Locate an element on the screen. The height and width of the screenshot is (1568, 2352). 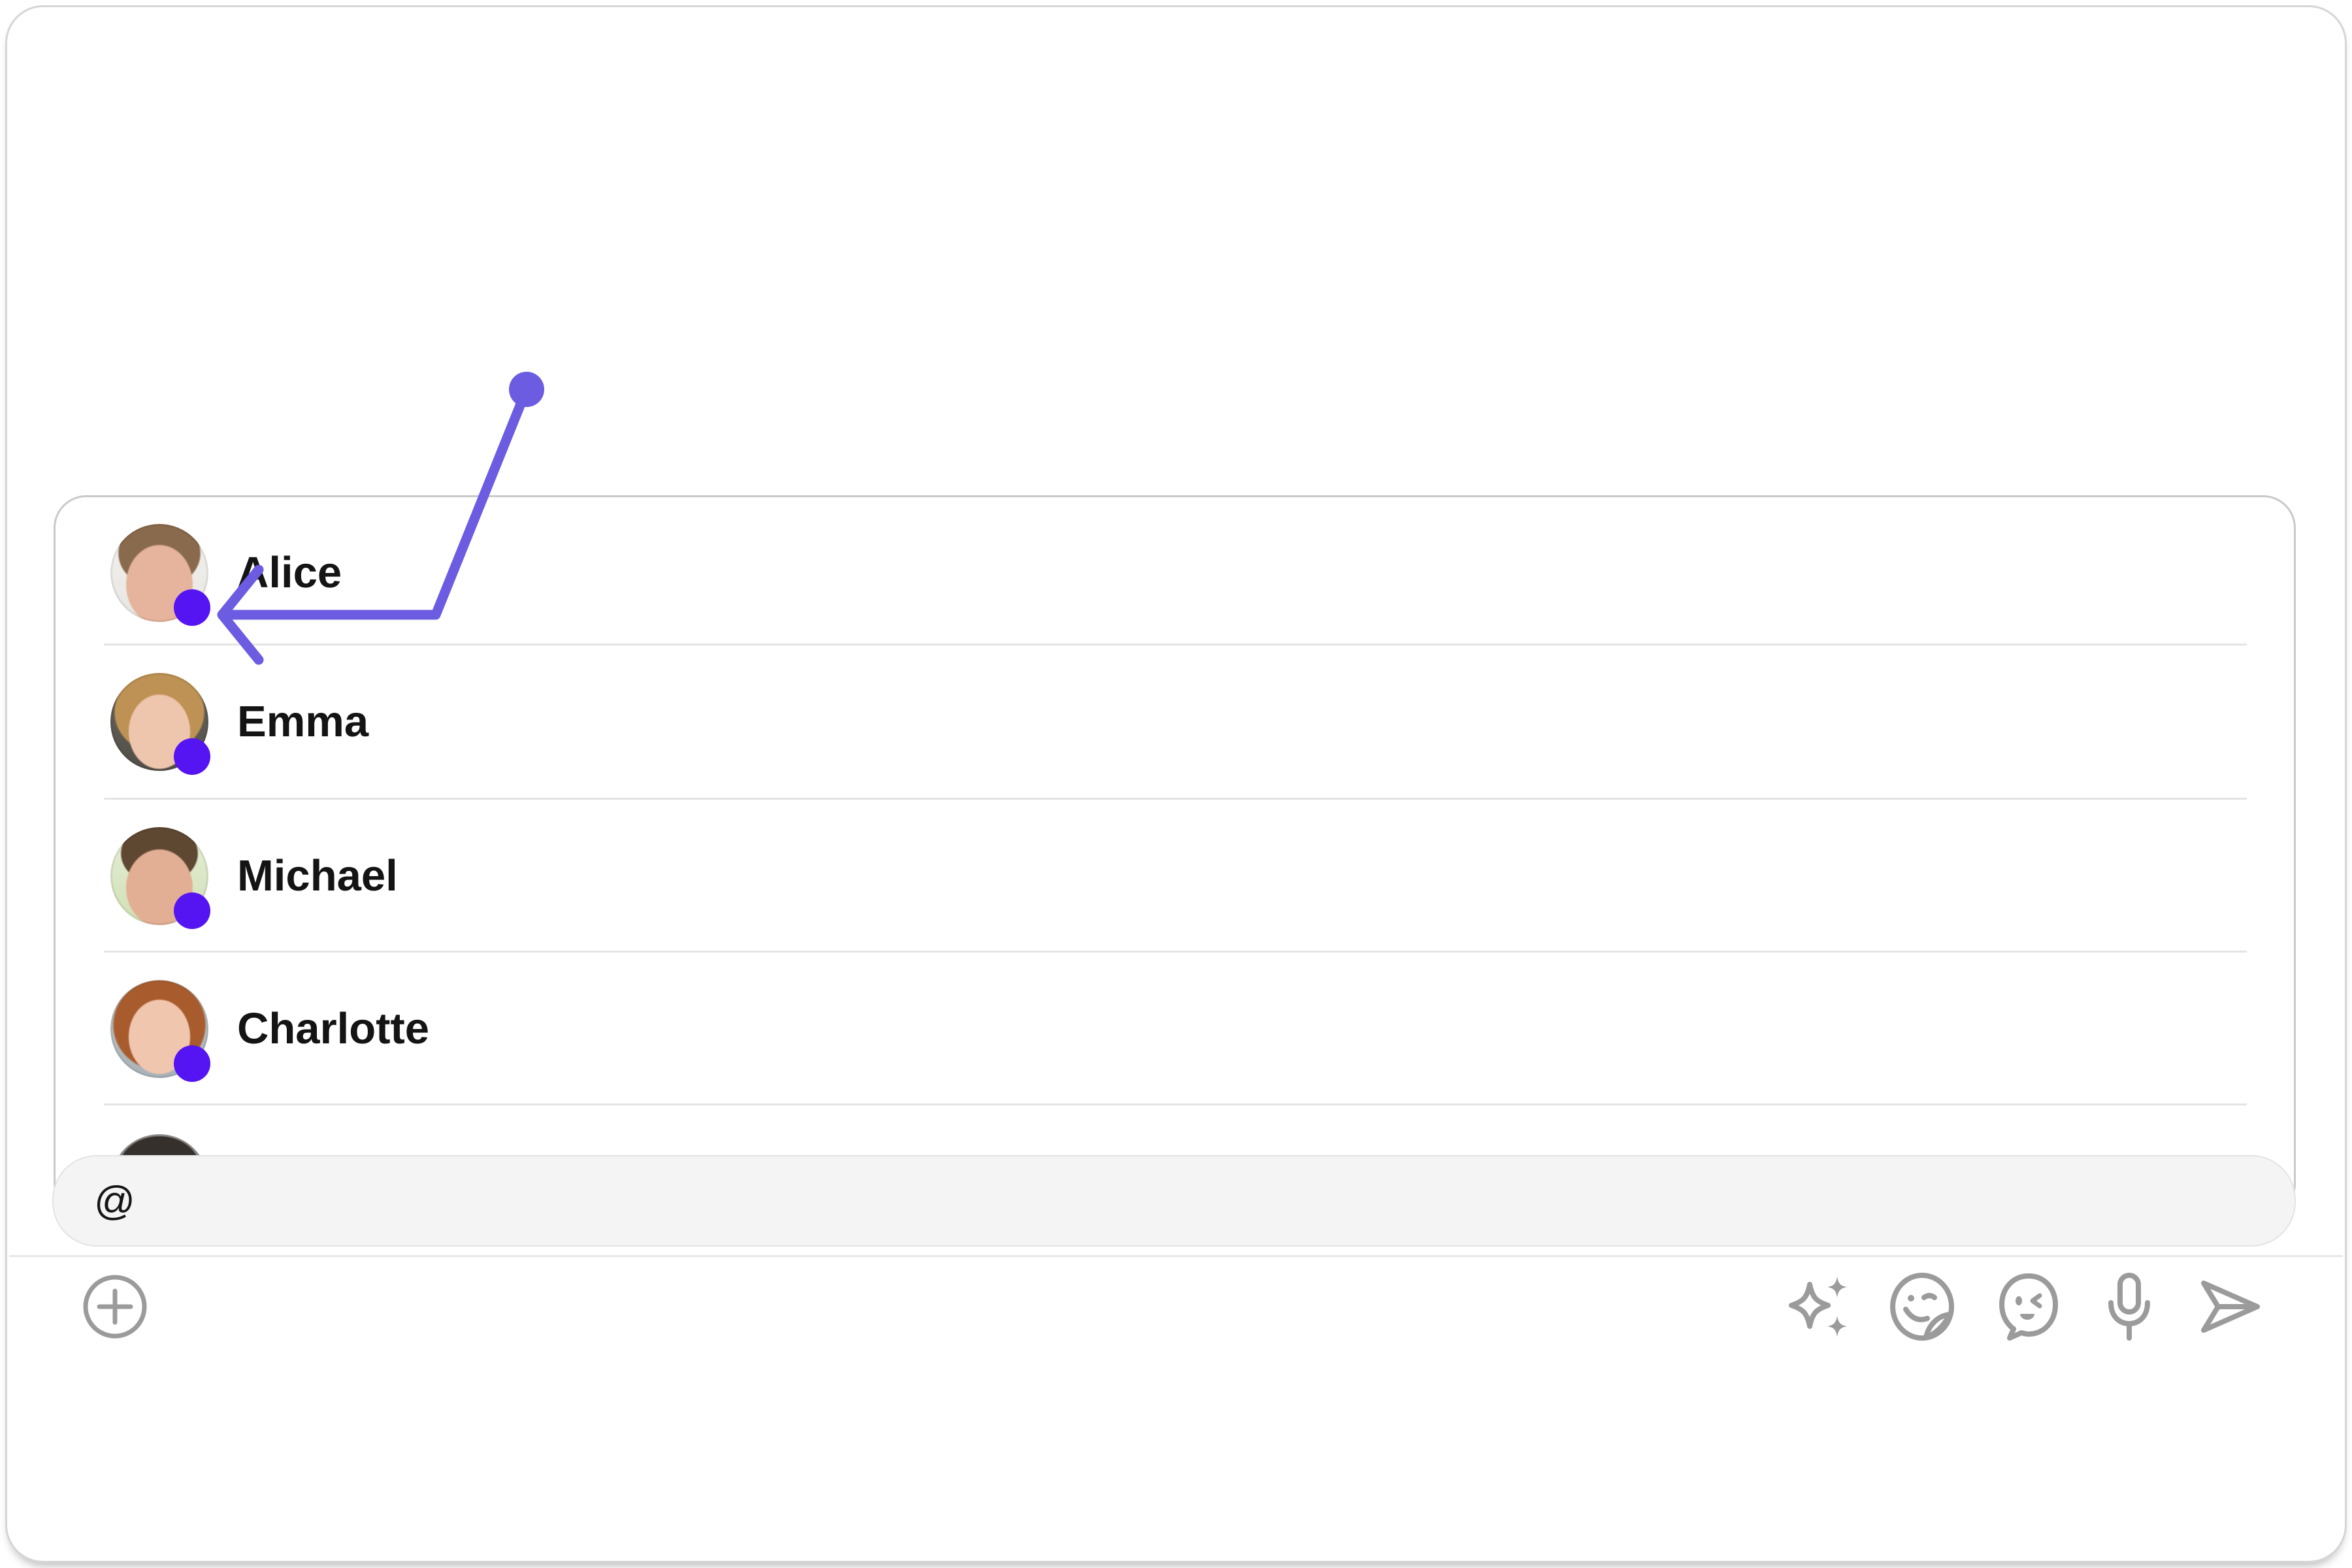
microphone-icon is located at coordinates (2129, 1306).